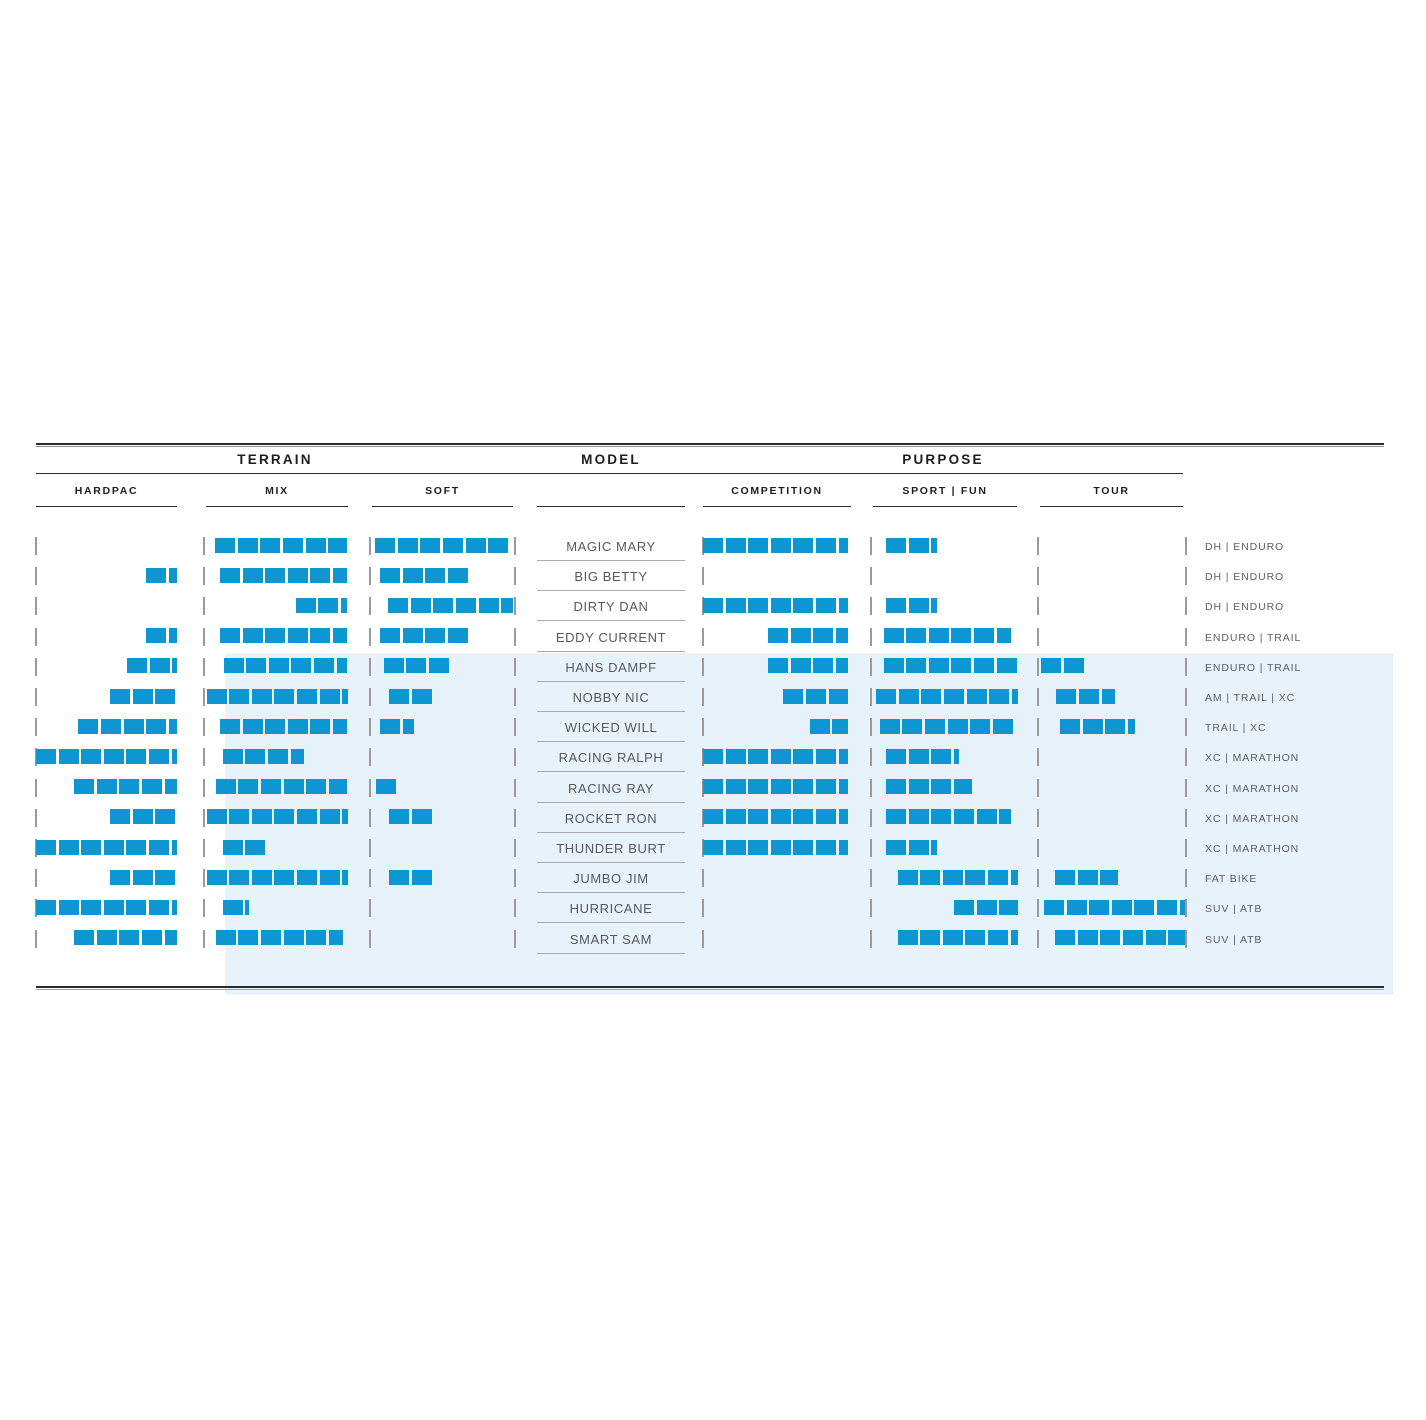  I want to click on model-name: SMART SAM, so click(611, 939).